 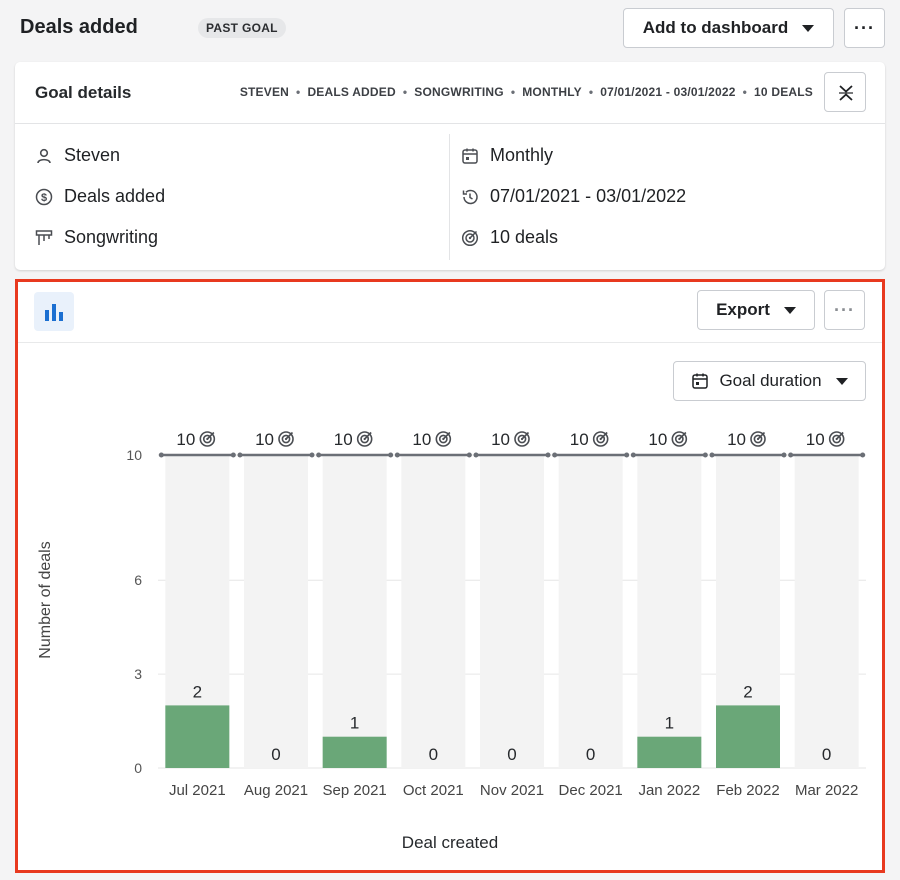 I want to click on x-tick-label: Aug 2021, so click(x=276, y=790).